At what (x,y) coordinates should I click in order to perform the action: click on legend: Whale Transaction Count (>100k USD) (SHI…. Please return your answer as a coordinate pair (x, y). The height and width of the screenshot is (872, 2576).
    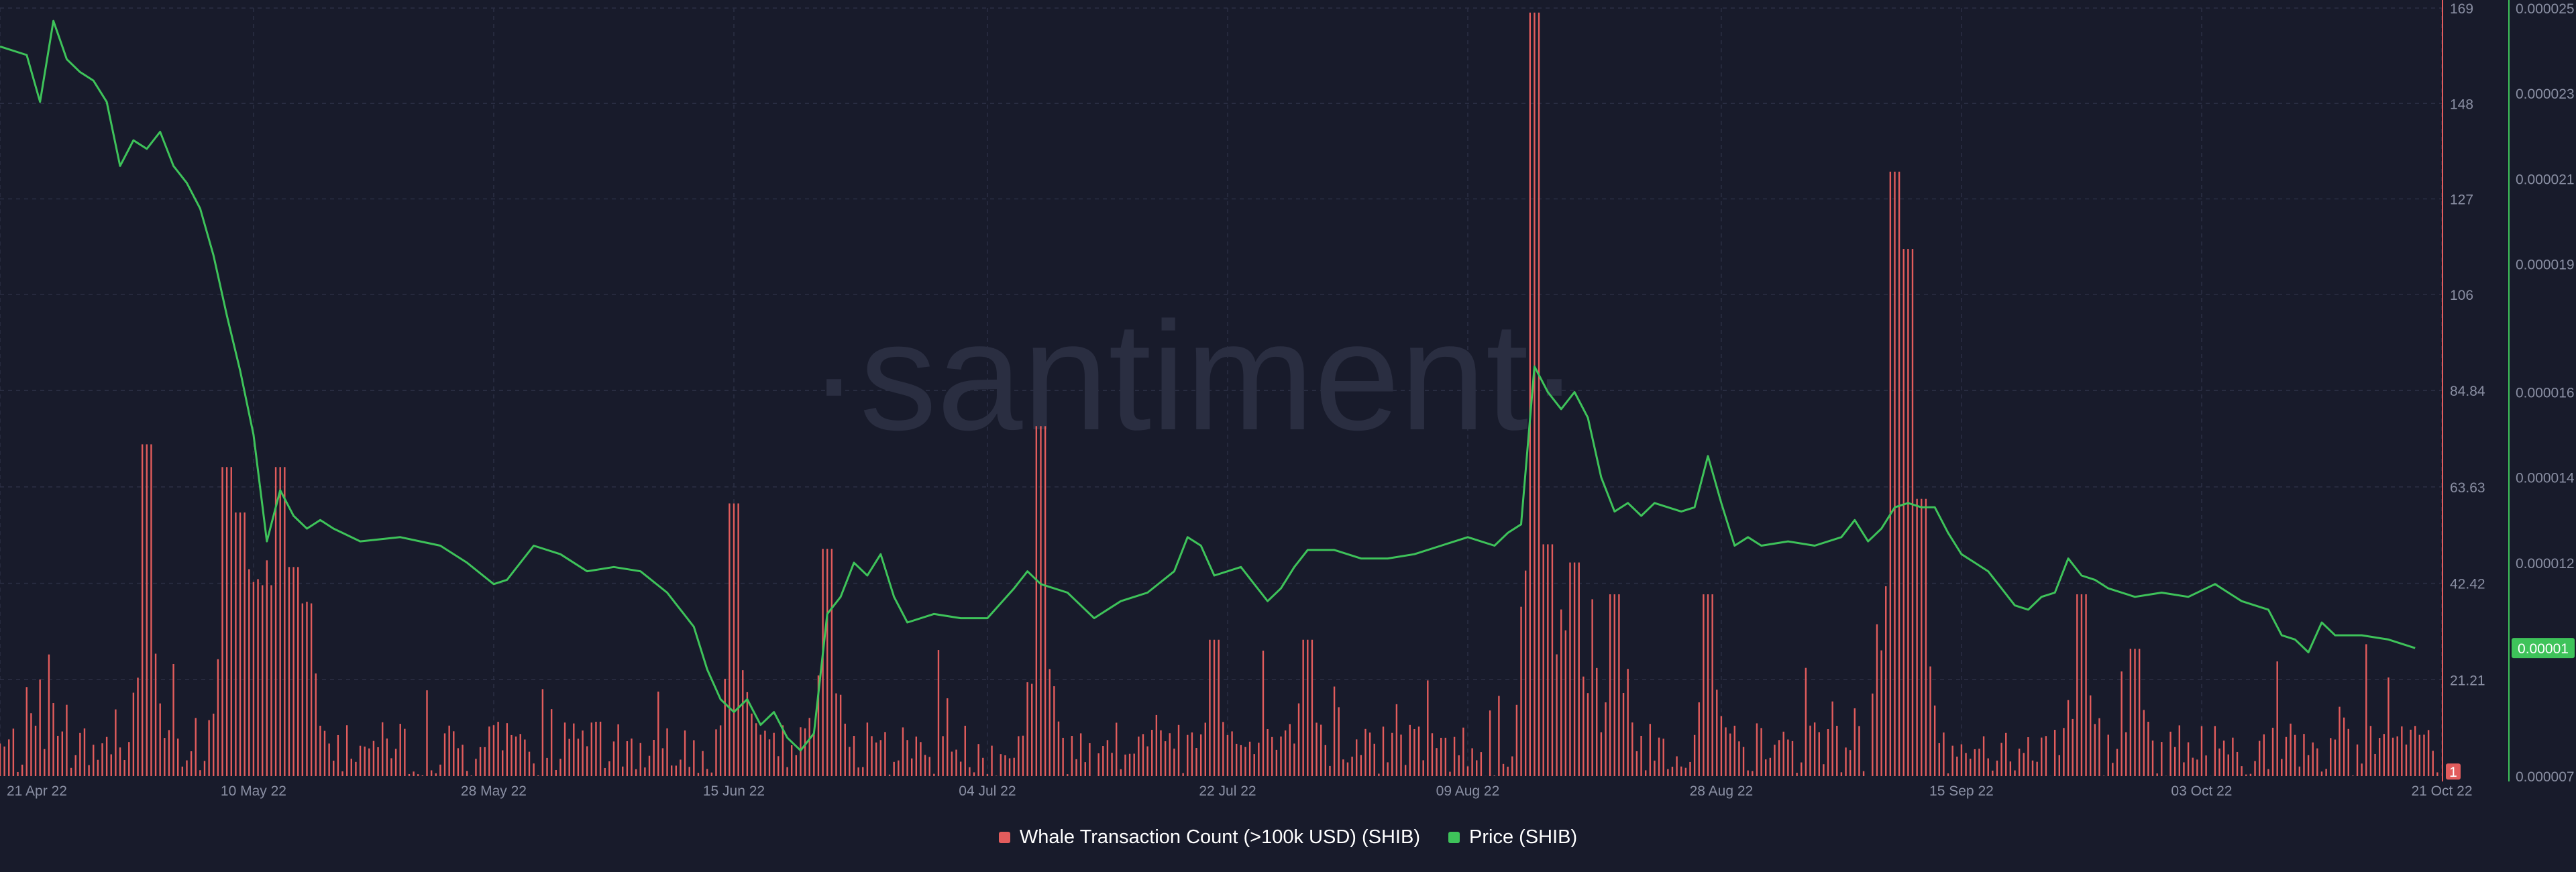
    Looking at the image, I should click on (1288, 837).